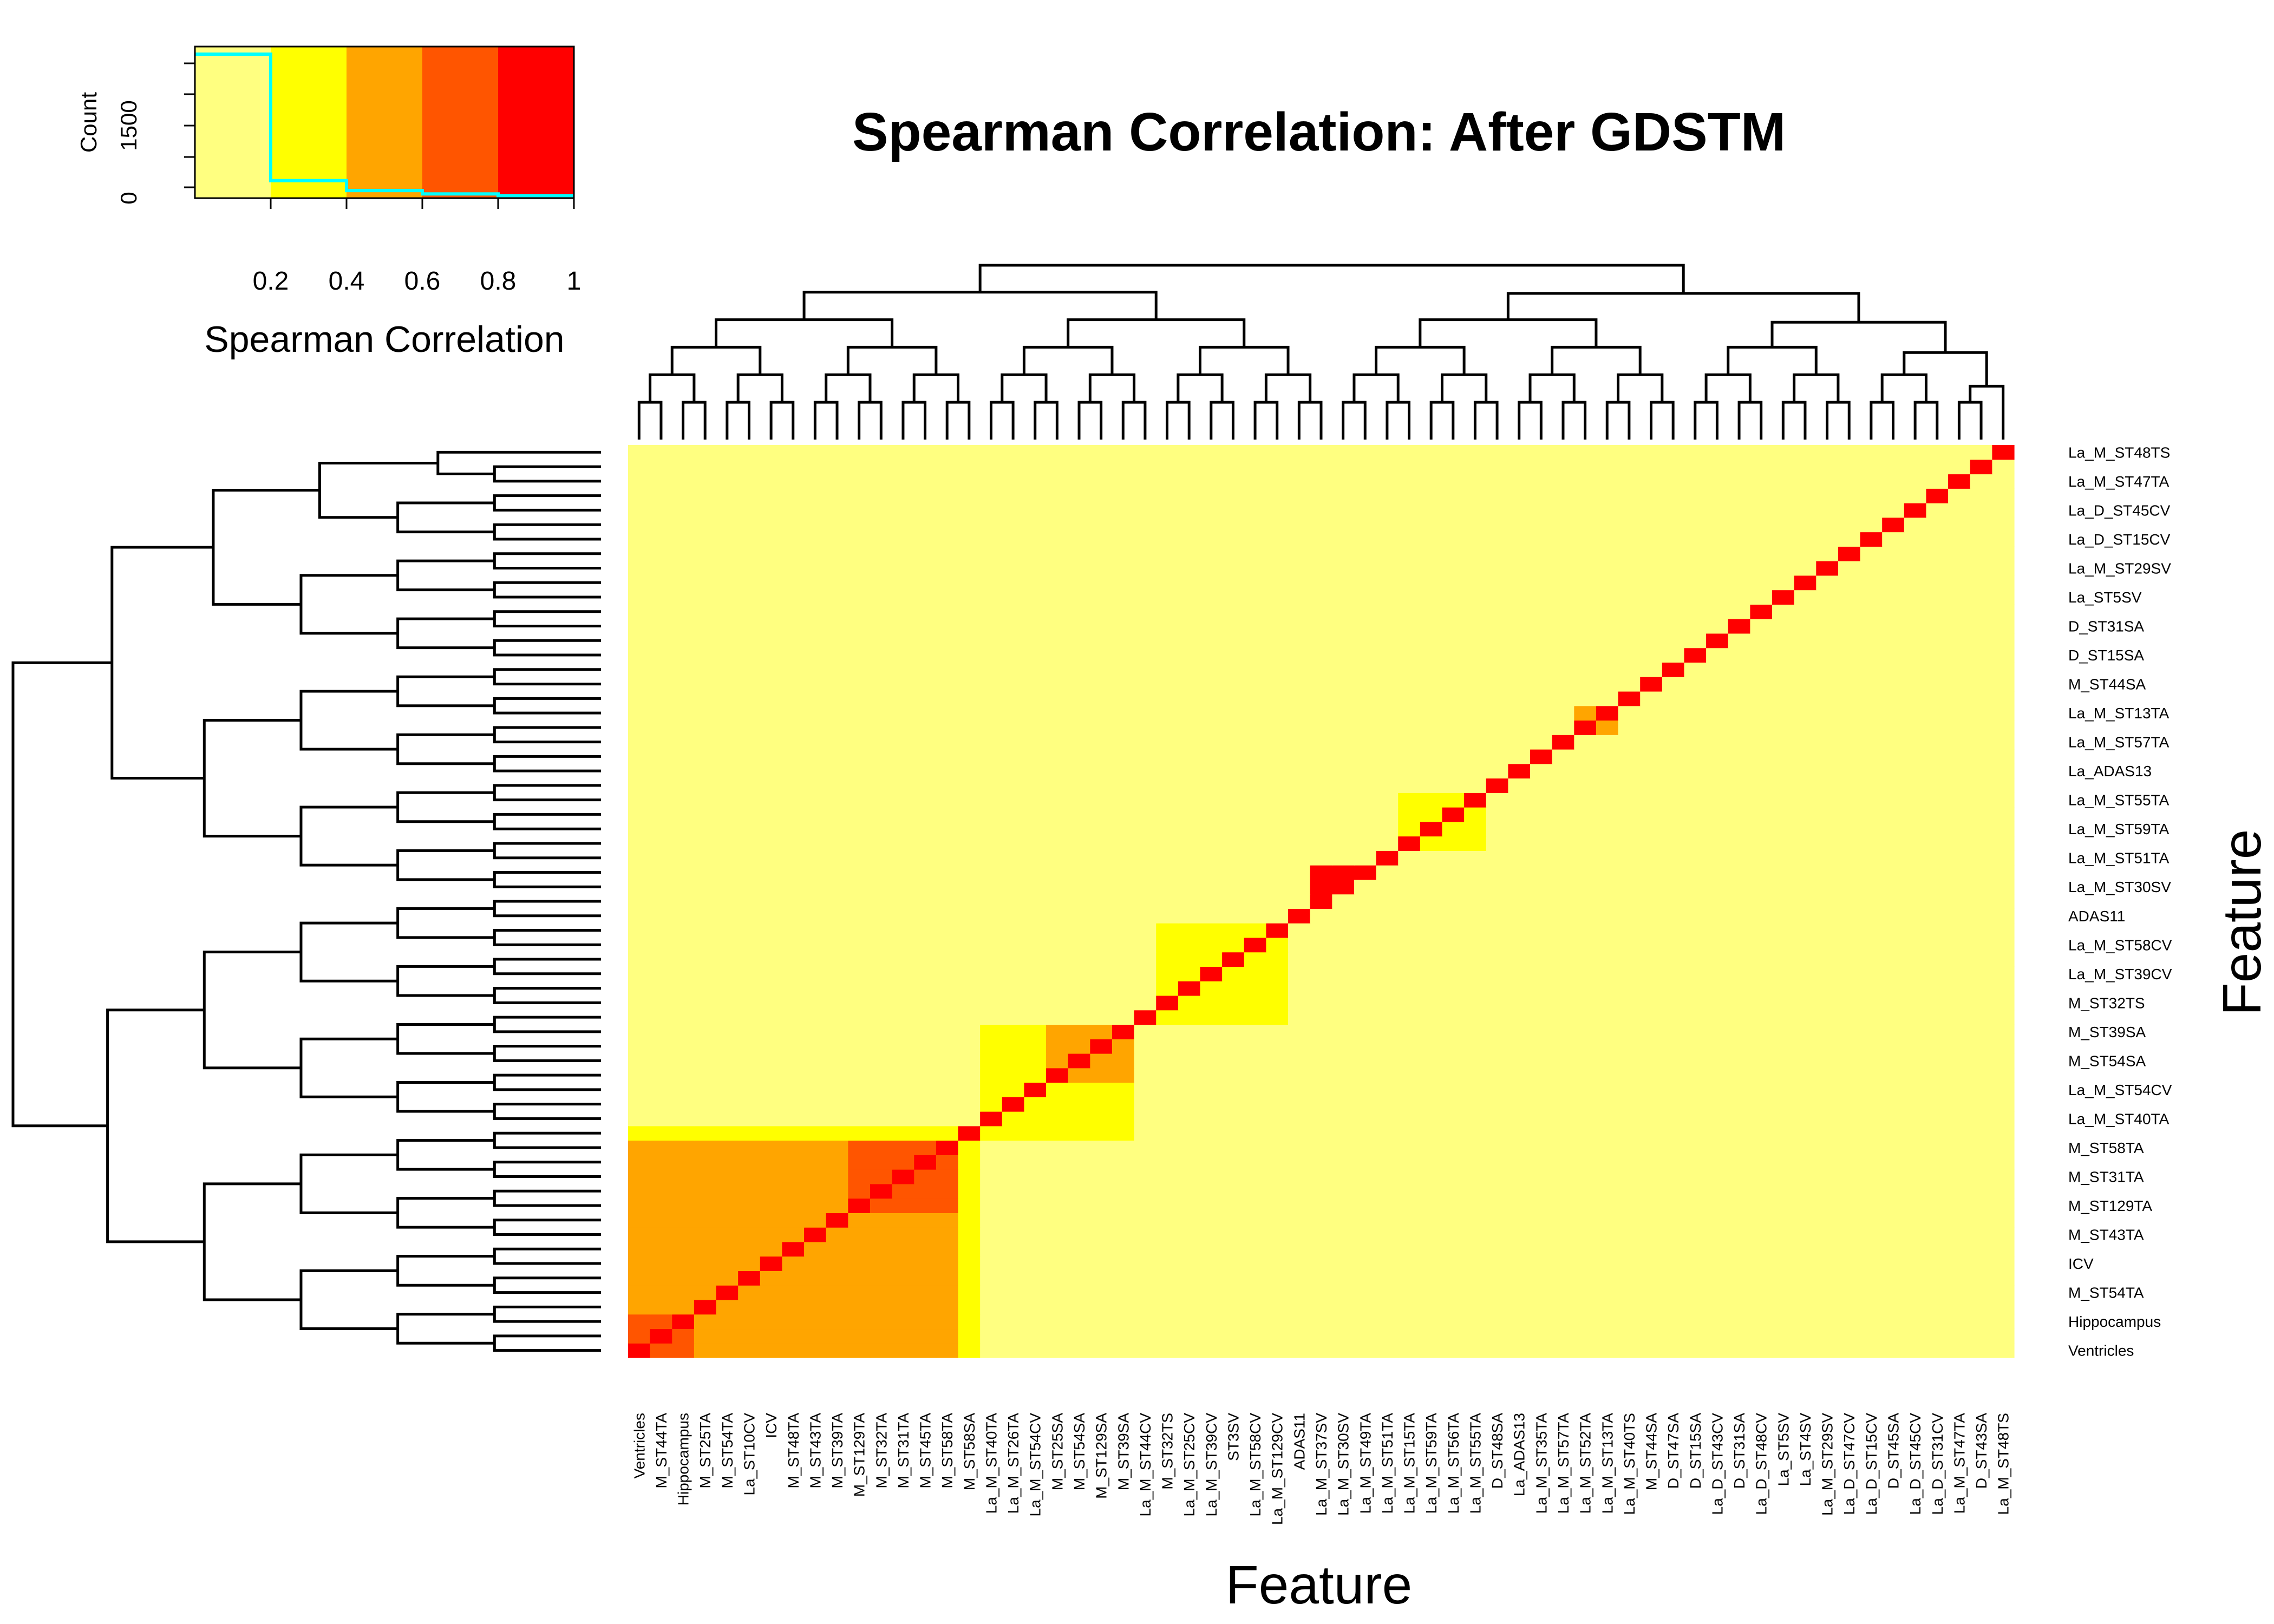 The width and height of the screenshot is (2274, 1624). I want to click on row-label: La_M_ST13TA, so click(2119, 713).